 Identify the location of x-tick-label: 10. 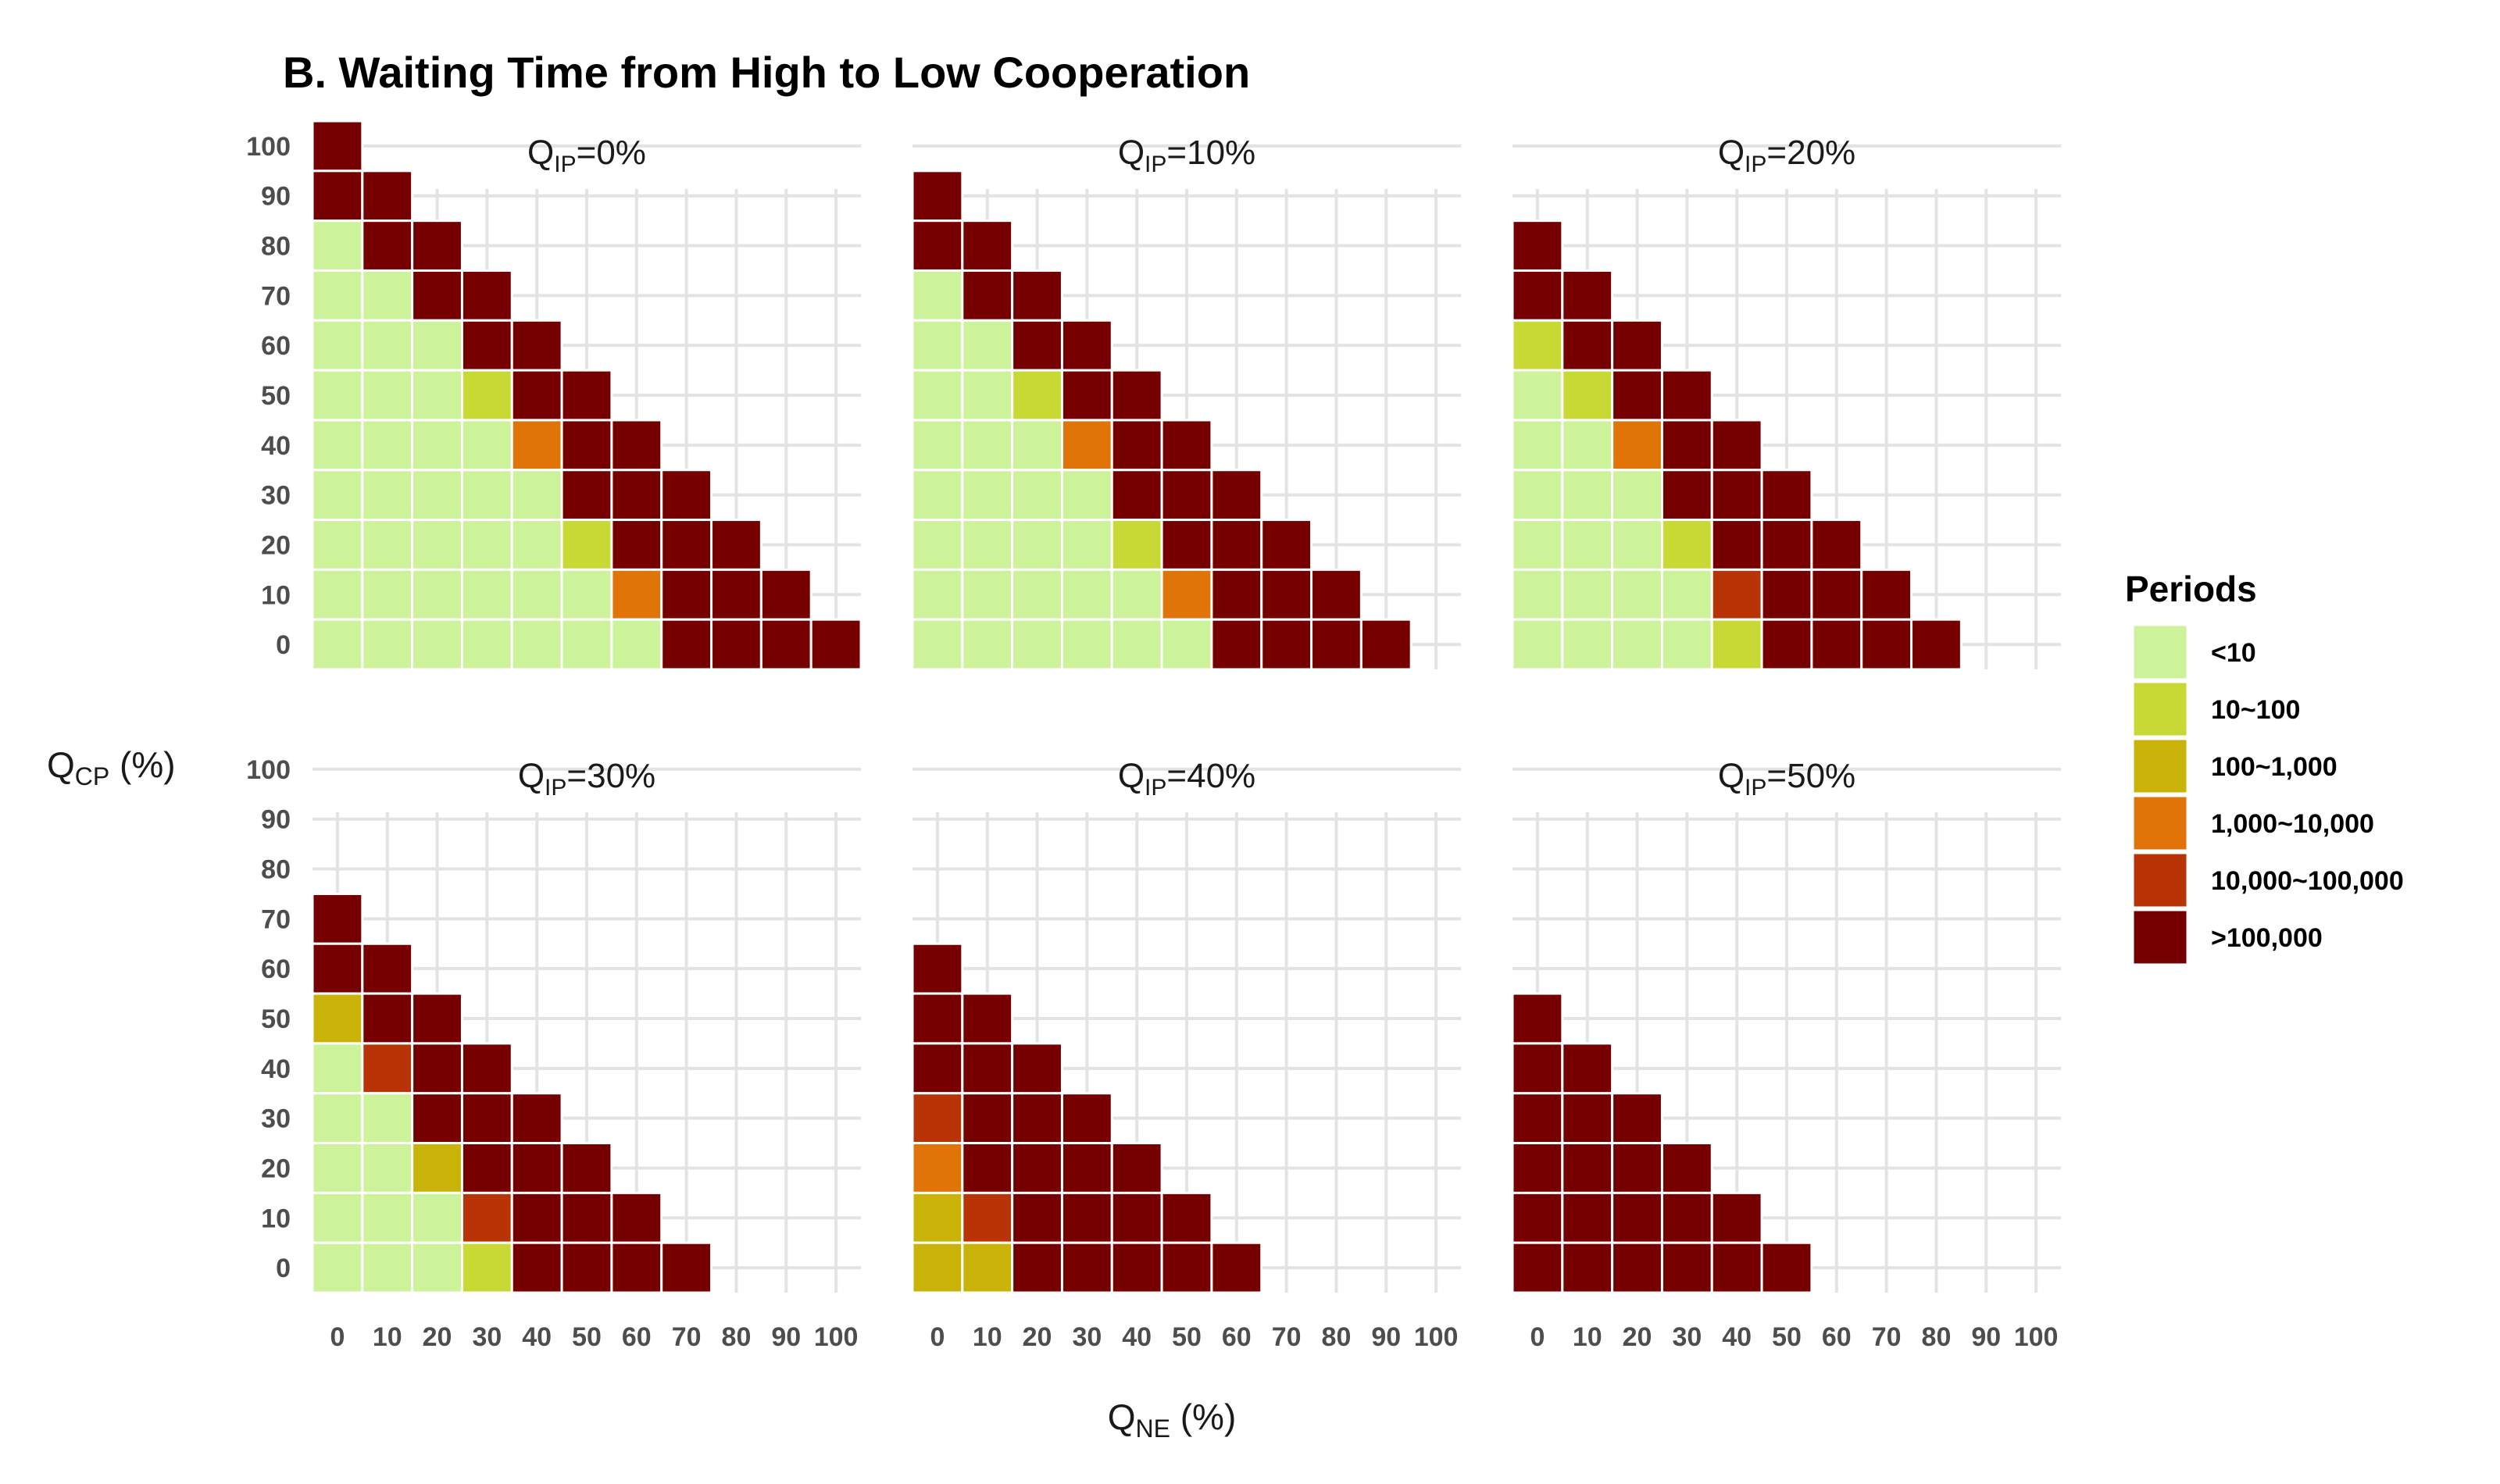
(987, 1337).